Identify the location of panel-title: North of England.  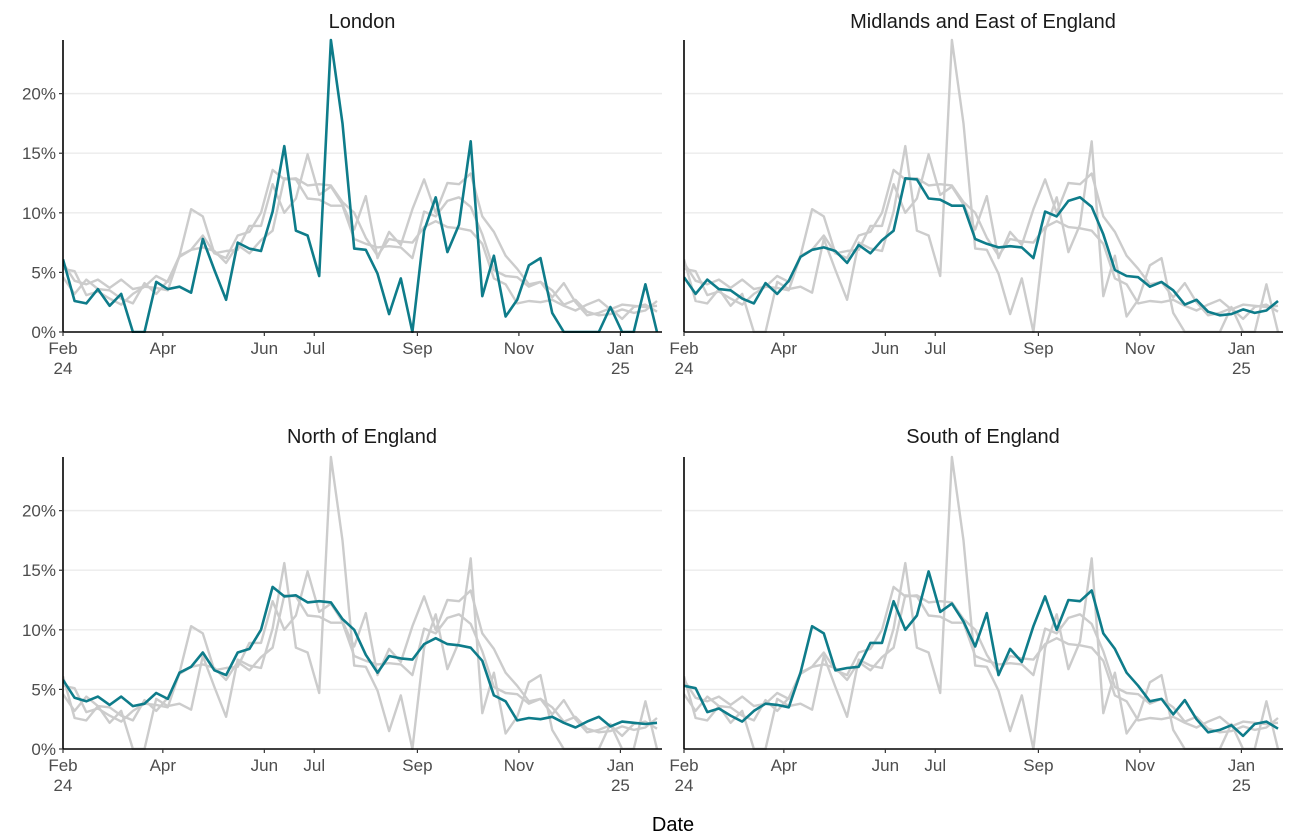
(362, 437).